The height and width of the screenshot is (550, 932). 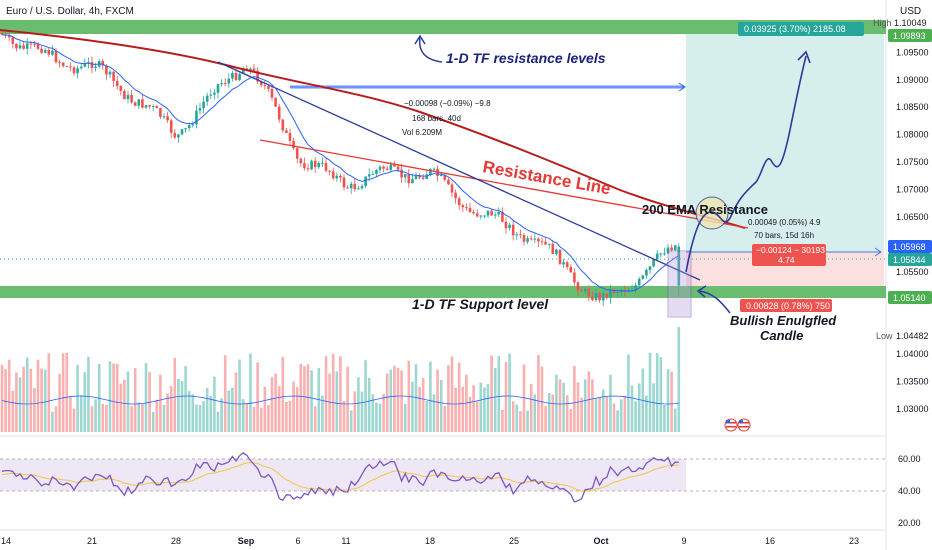 I want to click on time-tick-label: 6, so click(x=297, y=541).